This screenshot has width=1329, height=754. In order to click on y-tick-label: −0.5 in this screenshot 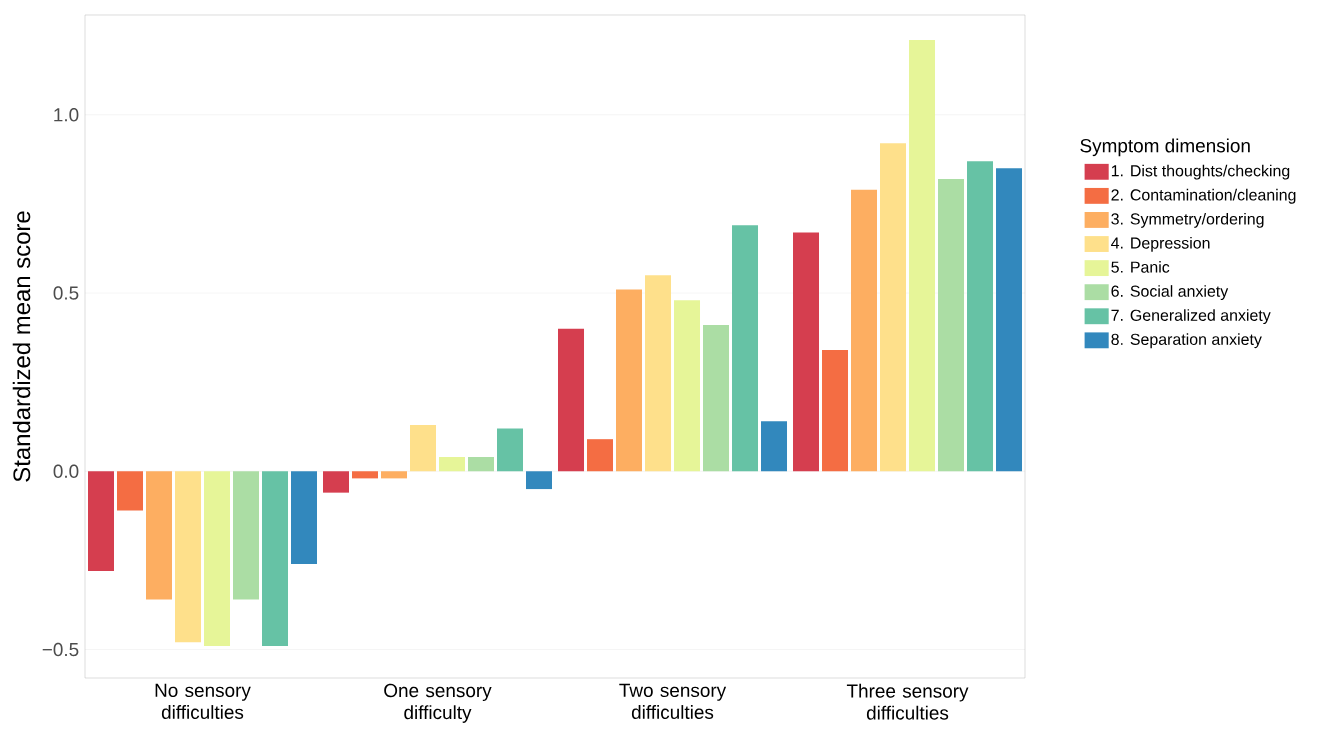, I will do `click(60, 649)`.